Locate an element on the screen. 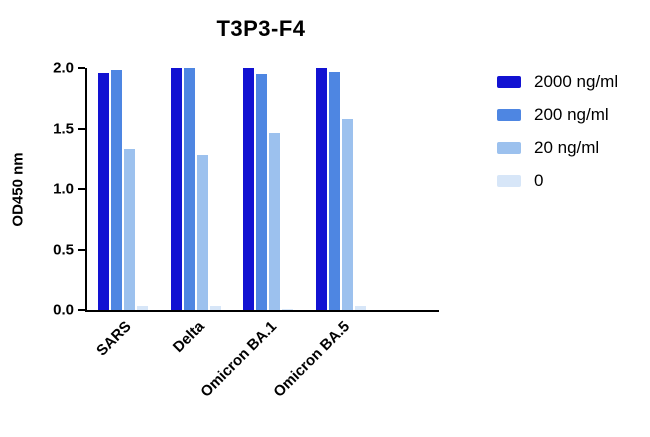  legend-label: 2000 ng/ml is located at coordinates (576, 81).